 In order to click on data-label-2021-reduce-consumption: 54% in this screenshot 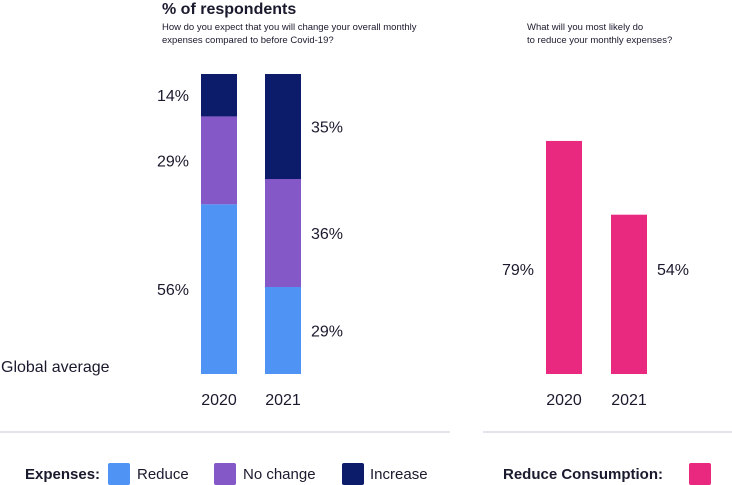, I will do `click(673, 270)`.